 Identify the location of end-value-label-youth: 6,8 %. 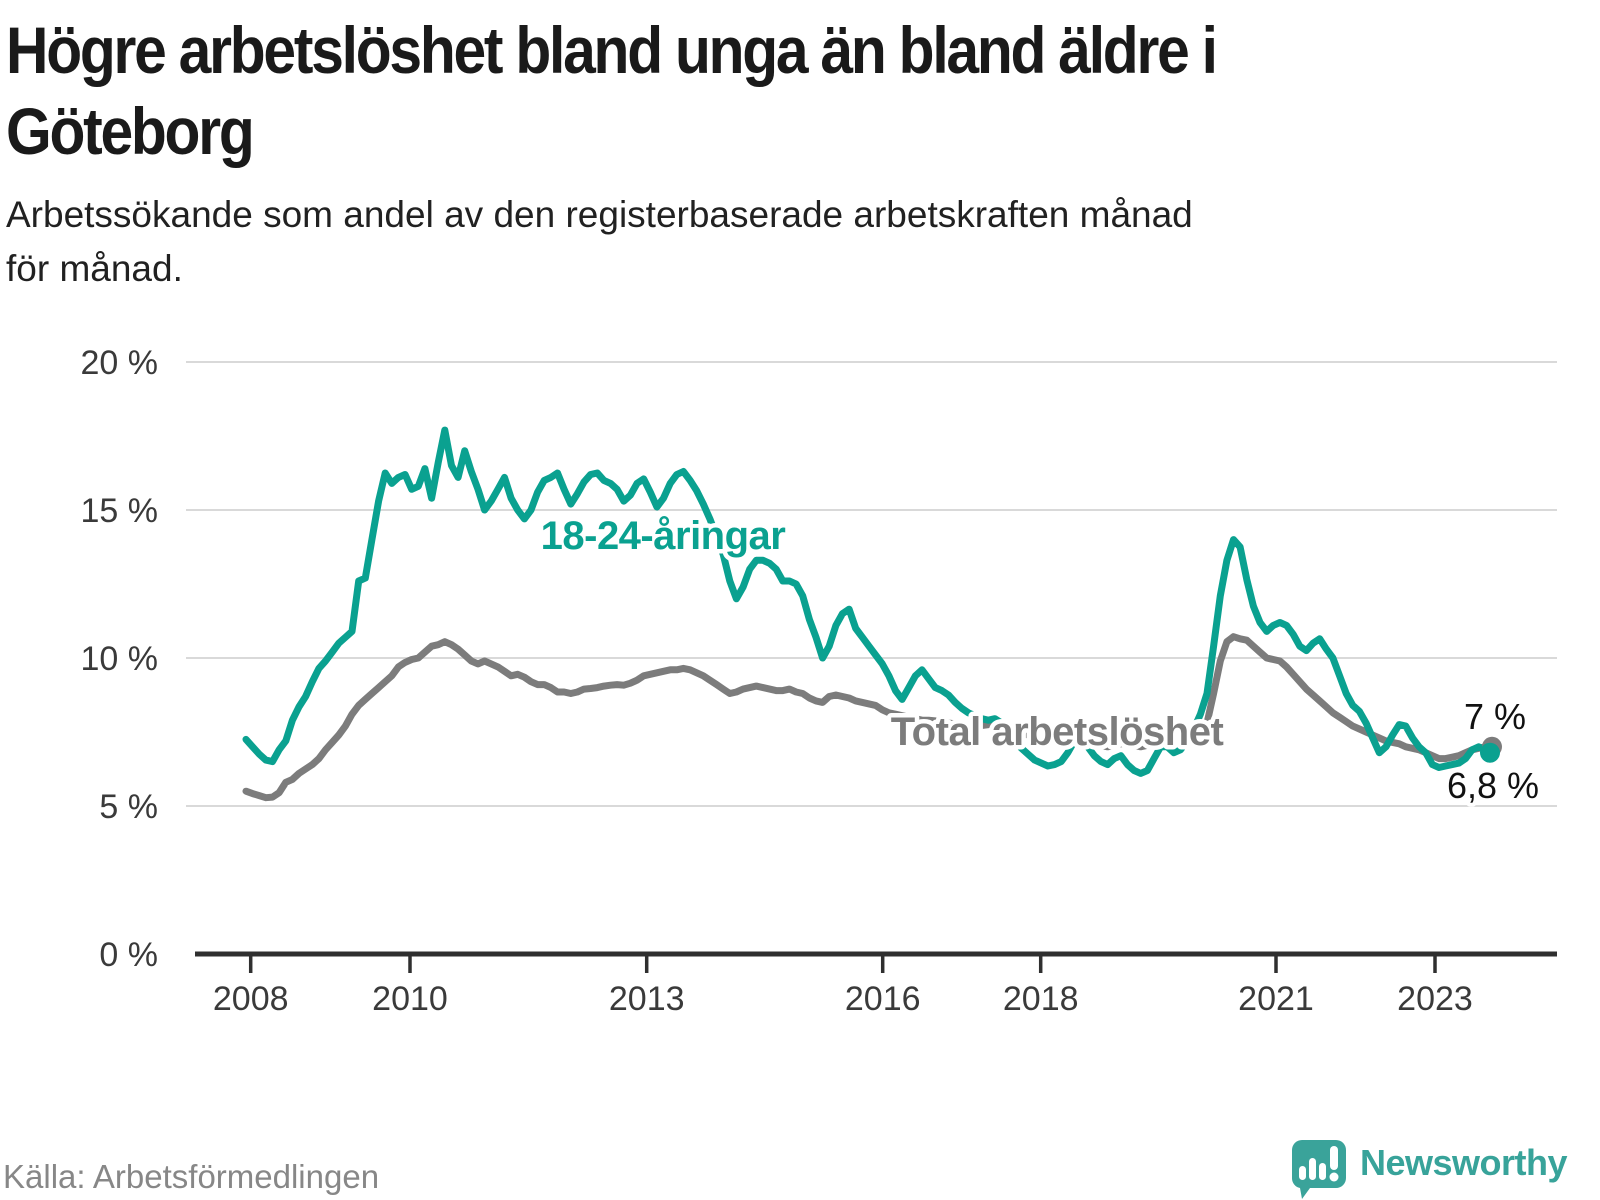
(1493, 785).